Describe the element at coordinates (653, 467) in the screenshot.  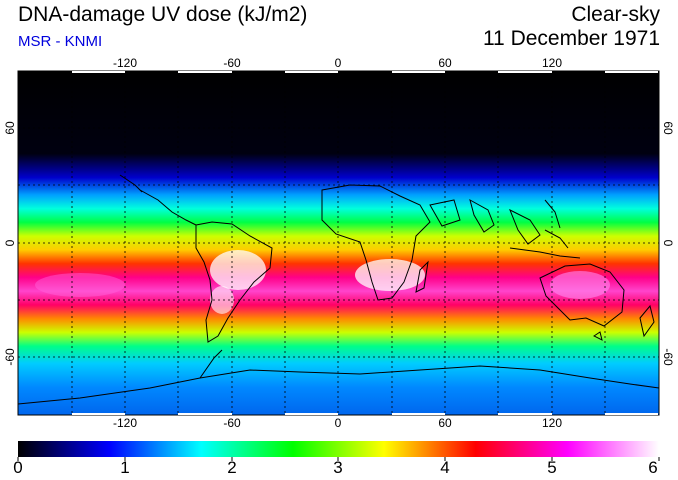
I see `colorbar-label: 6` at that location.